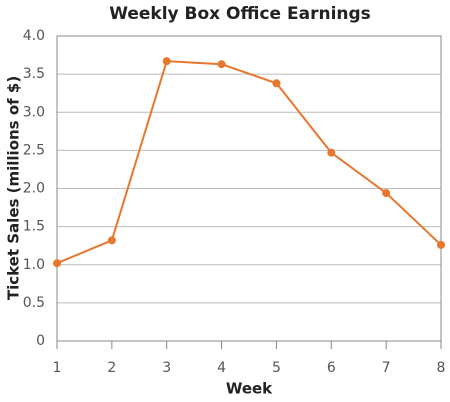 This screenshot has height=402, width=450. I want to click on x-tick-label: 2, so click(111, 368).